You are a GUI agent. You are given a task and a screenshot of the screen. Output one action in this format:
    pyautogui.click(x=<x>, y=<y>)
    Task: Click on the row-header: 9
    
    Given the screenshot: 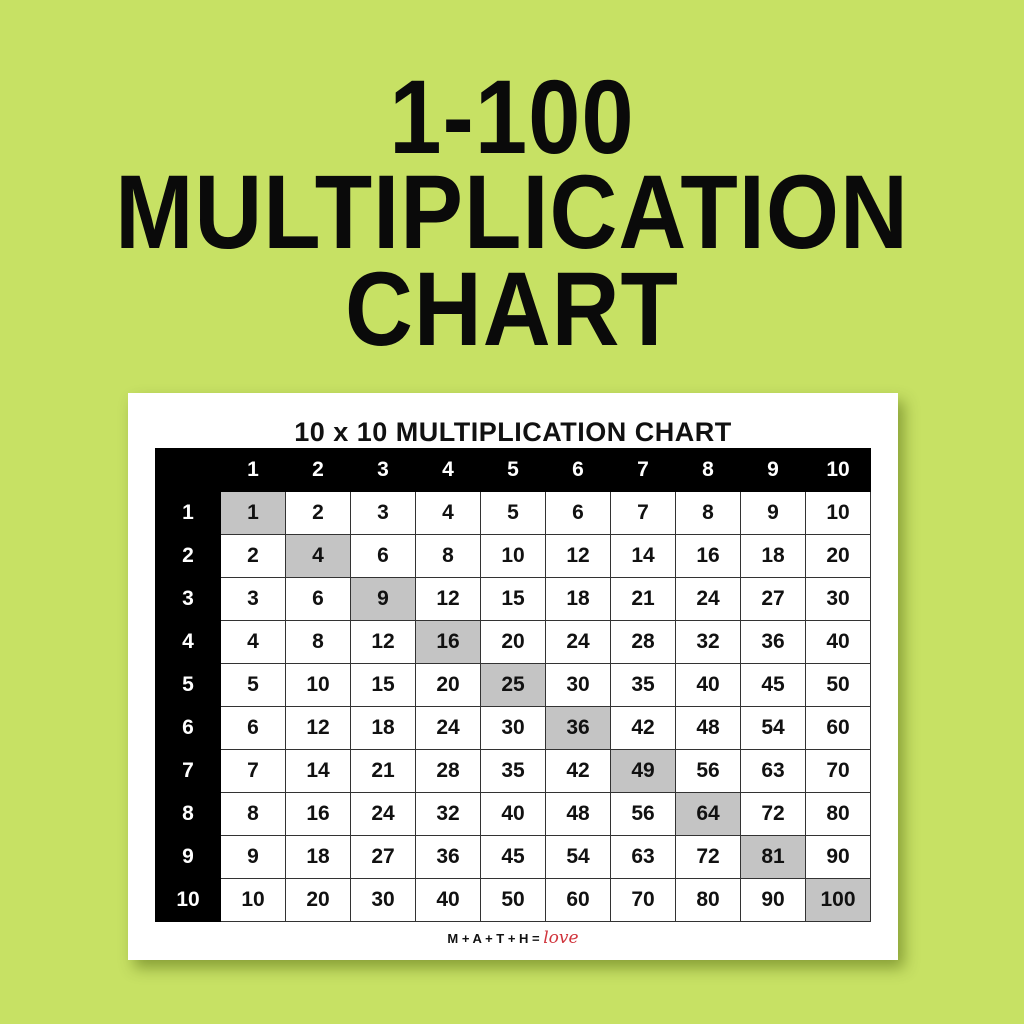 What is the action you would take?
    pyautogui.click(x=188, y=857)
    